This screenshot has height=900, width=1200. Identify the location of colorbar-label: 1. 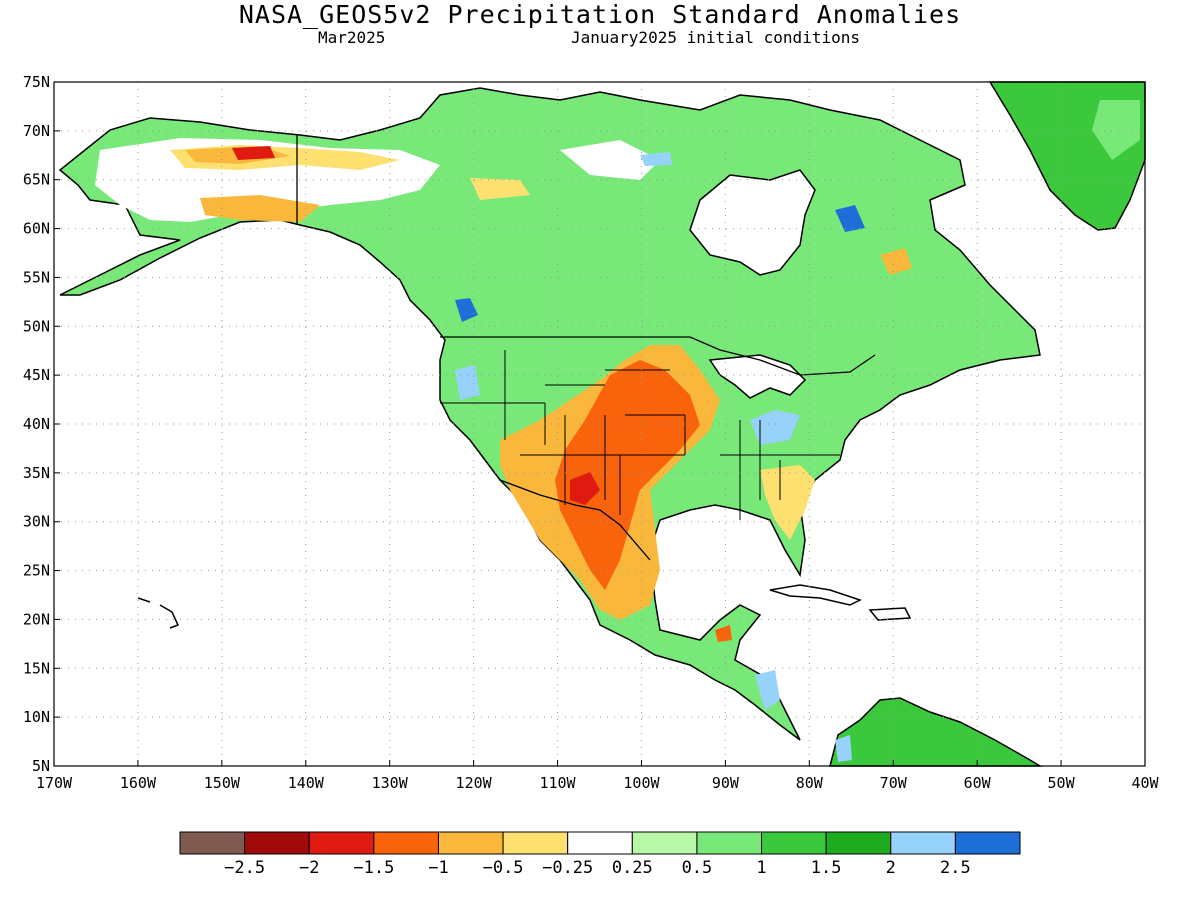
(761, 868).